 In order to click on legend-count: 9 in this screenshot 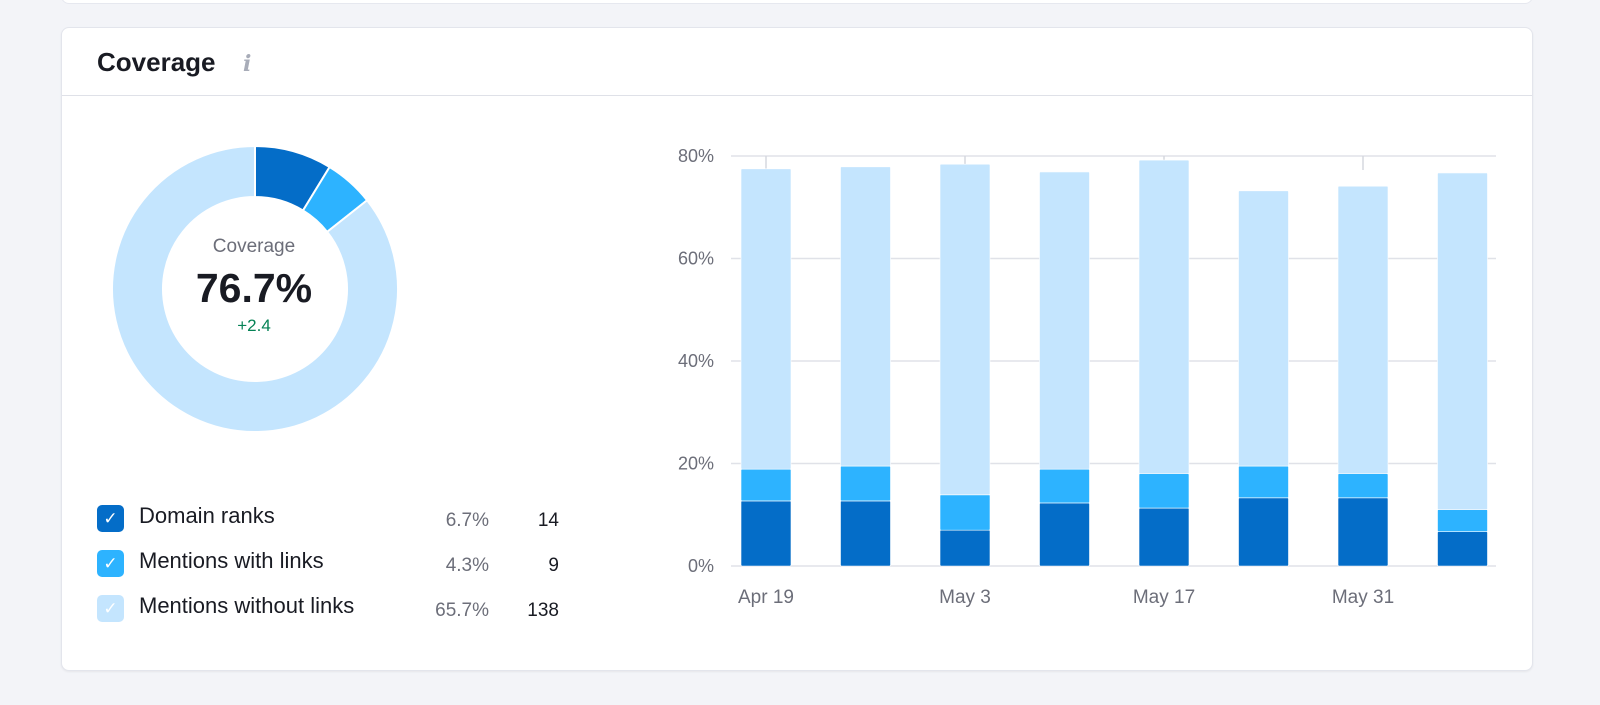, I will do `click(553, 565)`.